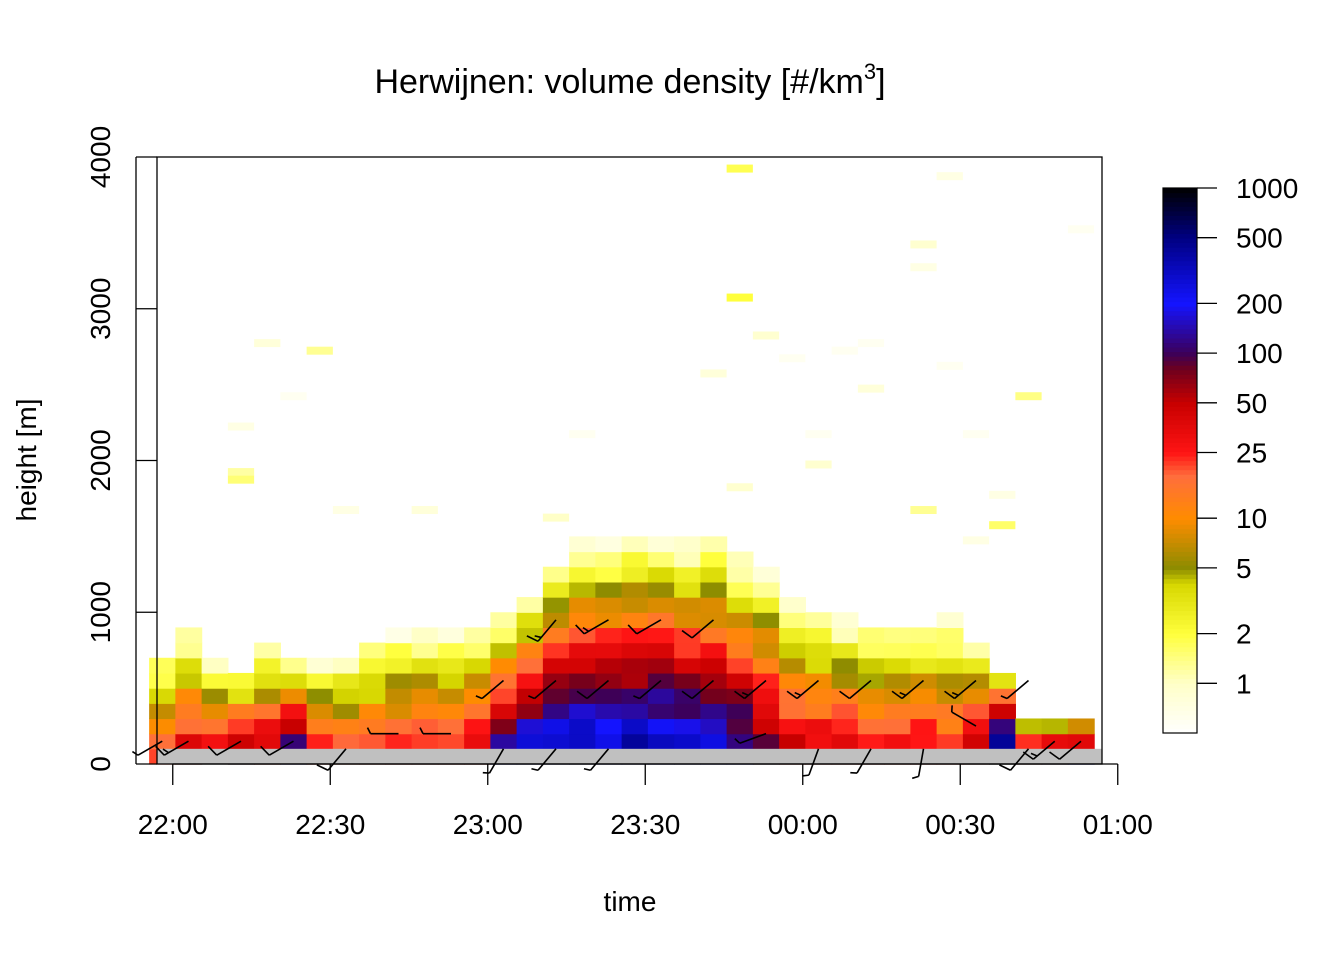 The height and width of the screenshot is (960, 1344). Describe the element at coordinates (1267, 188) in the screenshot. I see `colorbar-tick-label: 1000` at that location.